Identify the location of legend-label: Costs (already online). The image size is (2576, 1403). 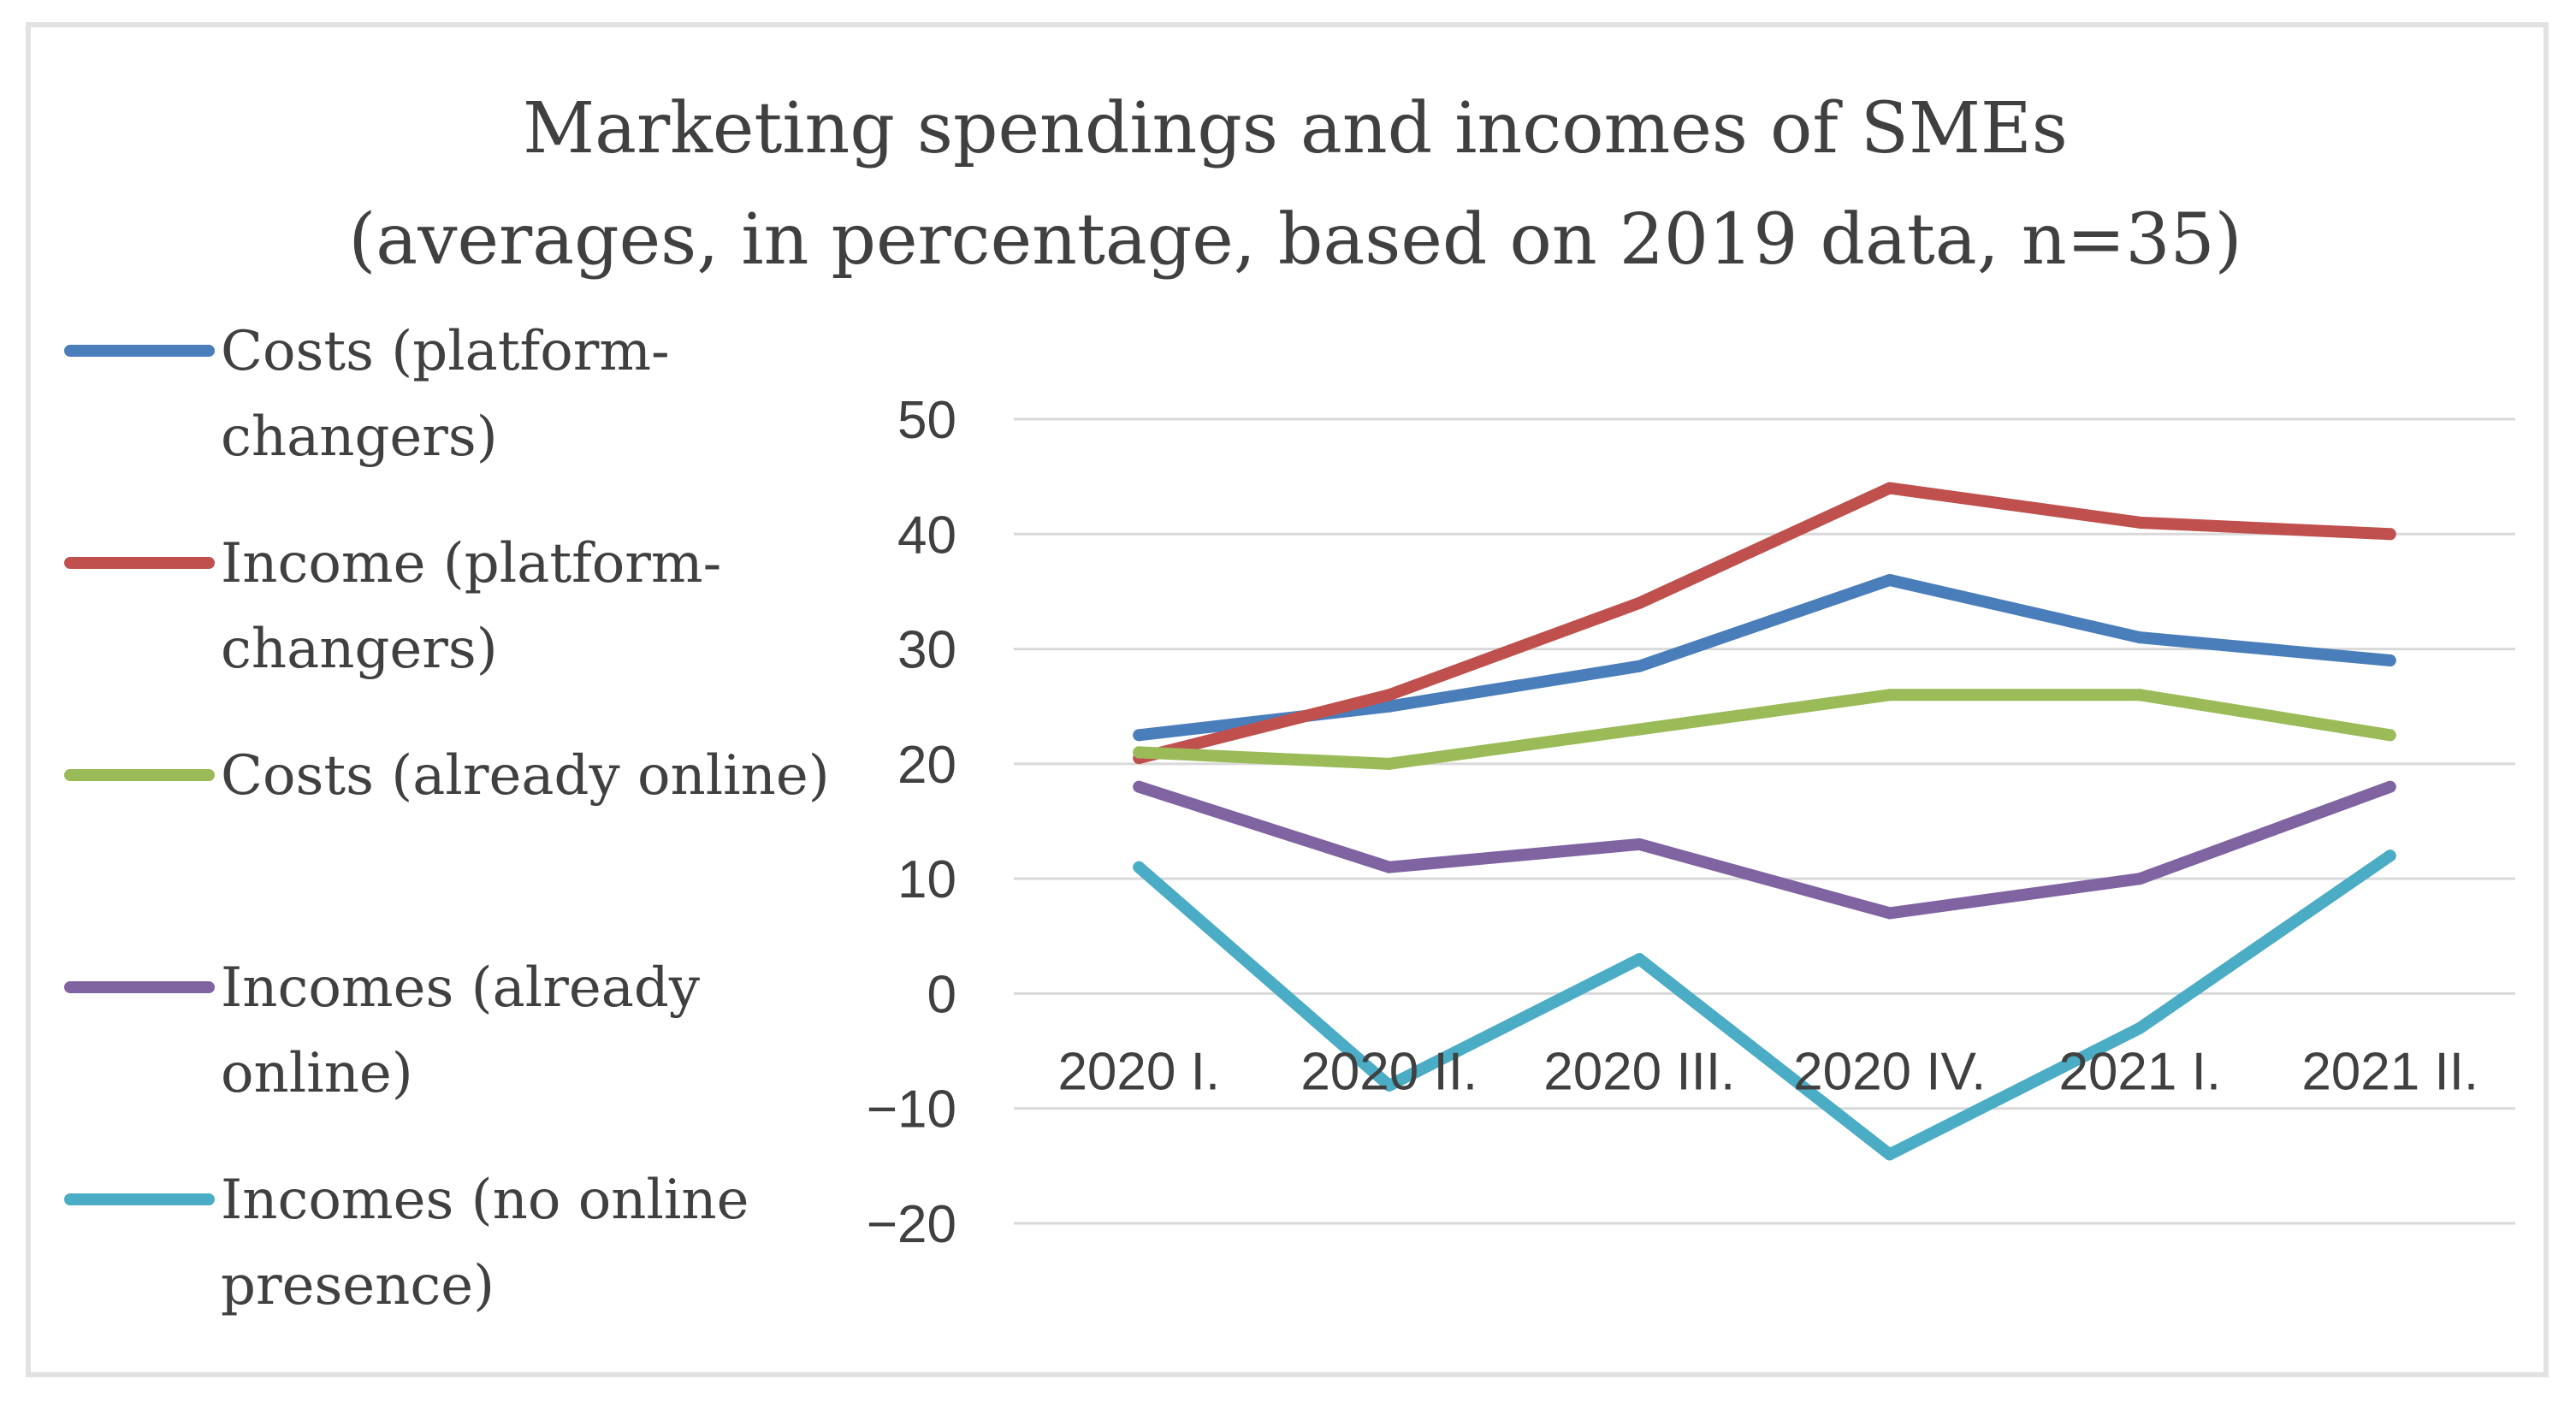
(525, 776).